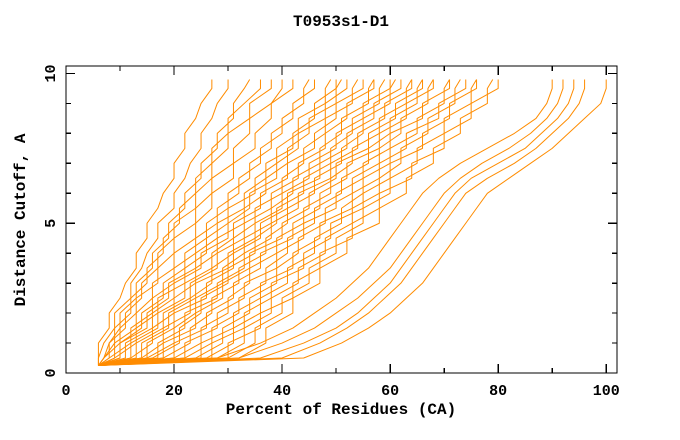 This screenshot has width=680, height=440. I want to click on y-axis-label: Distance Cutoff, A, so click(21, 219).